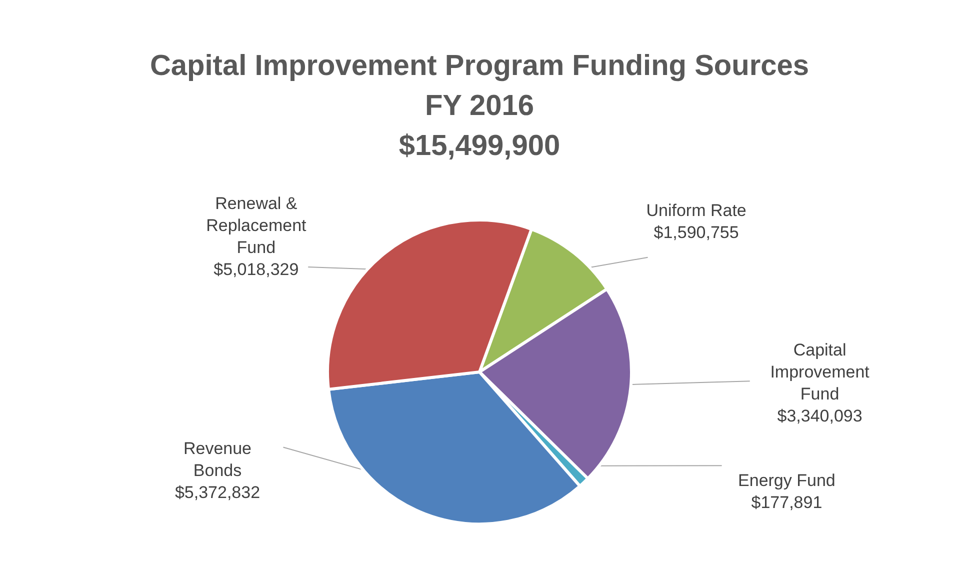 This screenshot has height=578, width=959. I want to click on slice-label: Capital Improvement Fund, so click(820, 372).